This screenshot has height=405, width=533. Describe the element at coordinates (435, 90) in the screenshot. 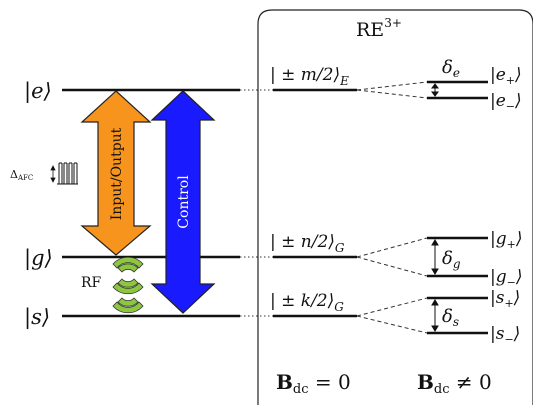

I see `splitting-arrow-e-icon` at that location.